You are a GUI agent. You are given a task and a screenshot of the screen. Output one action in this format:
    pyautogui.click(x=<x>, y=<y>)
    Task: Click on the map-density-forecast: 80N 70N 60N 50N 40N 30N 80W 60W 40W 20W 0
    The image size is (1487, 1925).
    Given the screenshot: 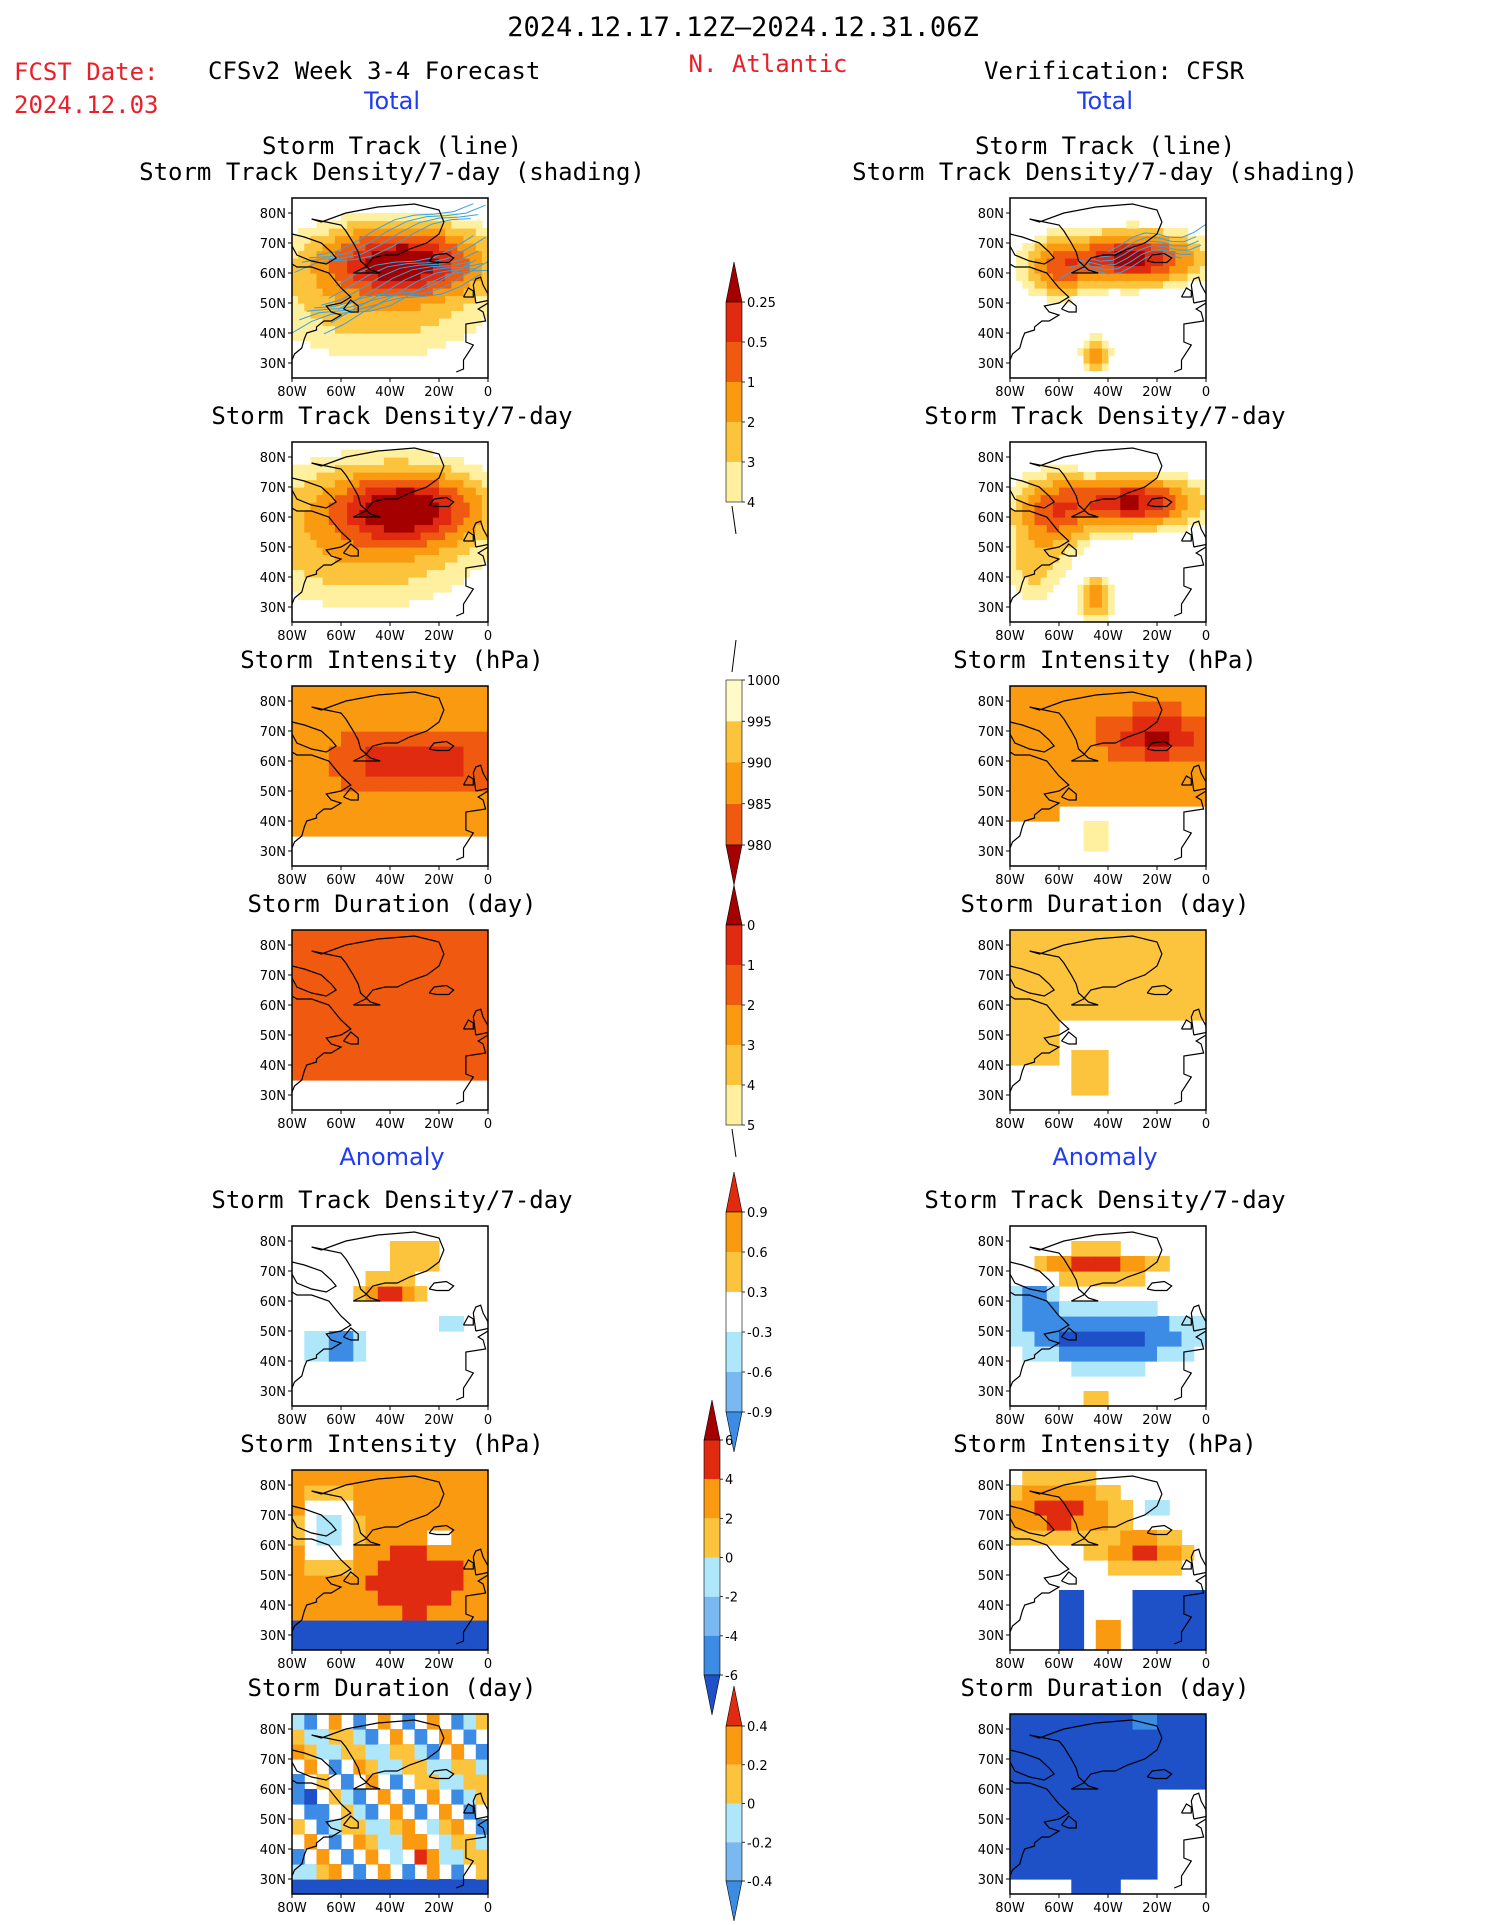 What is the action you would take?
    pyautogui.click(x=376, y=542)
    